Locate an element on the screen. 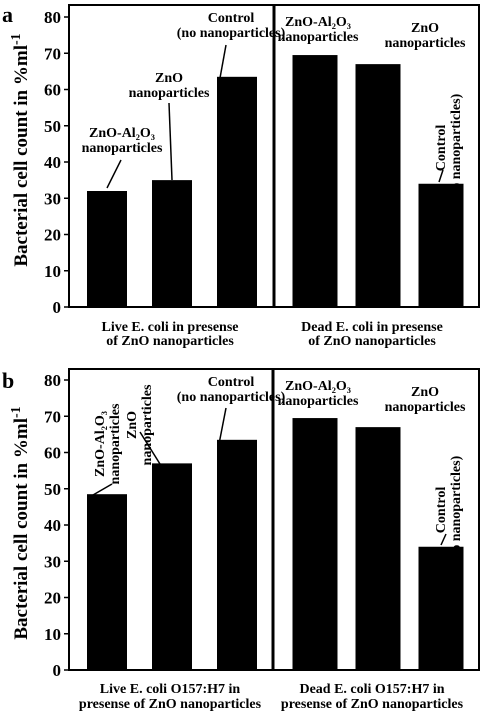  panel-letter: a is located at coordinates (7, 14).